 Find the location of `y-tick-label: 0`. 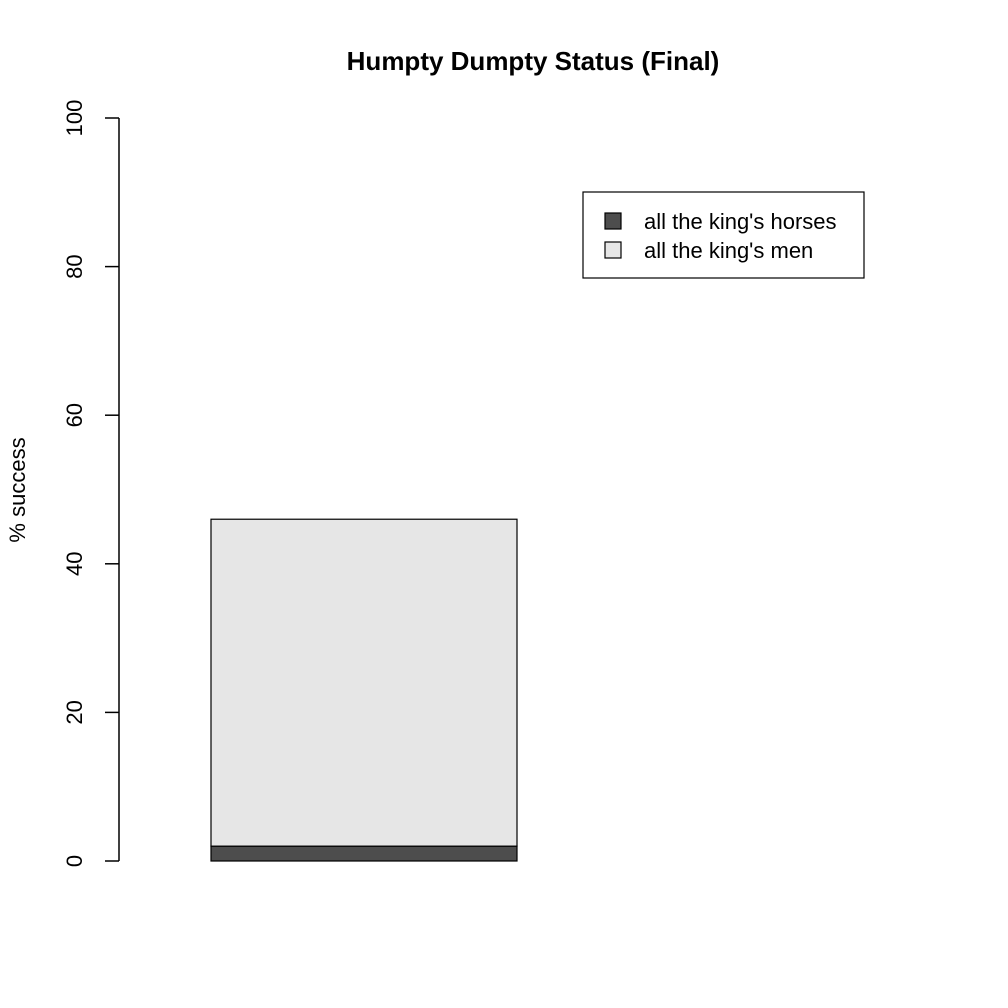

y-tick-label: 0 is located at coordinates (74, 861).